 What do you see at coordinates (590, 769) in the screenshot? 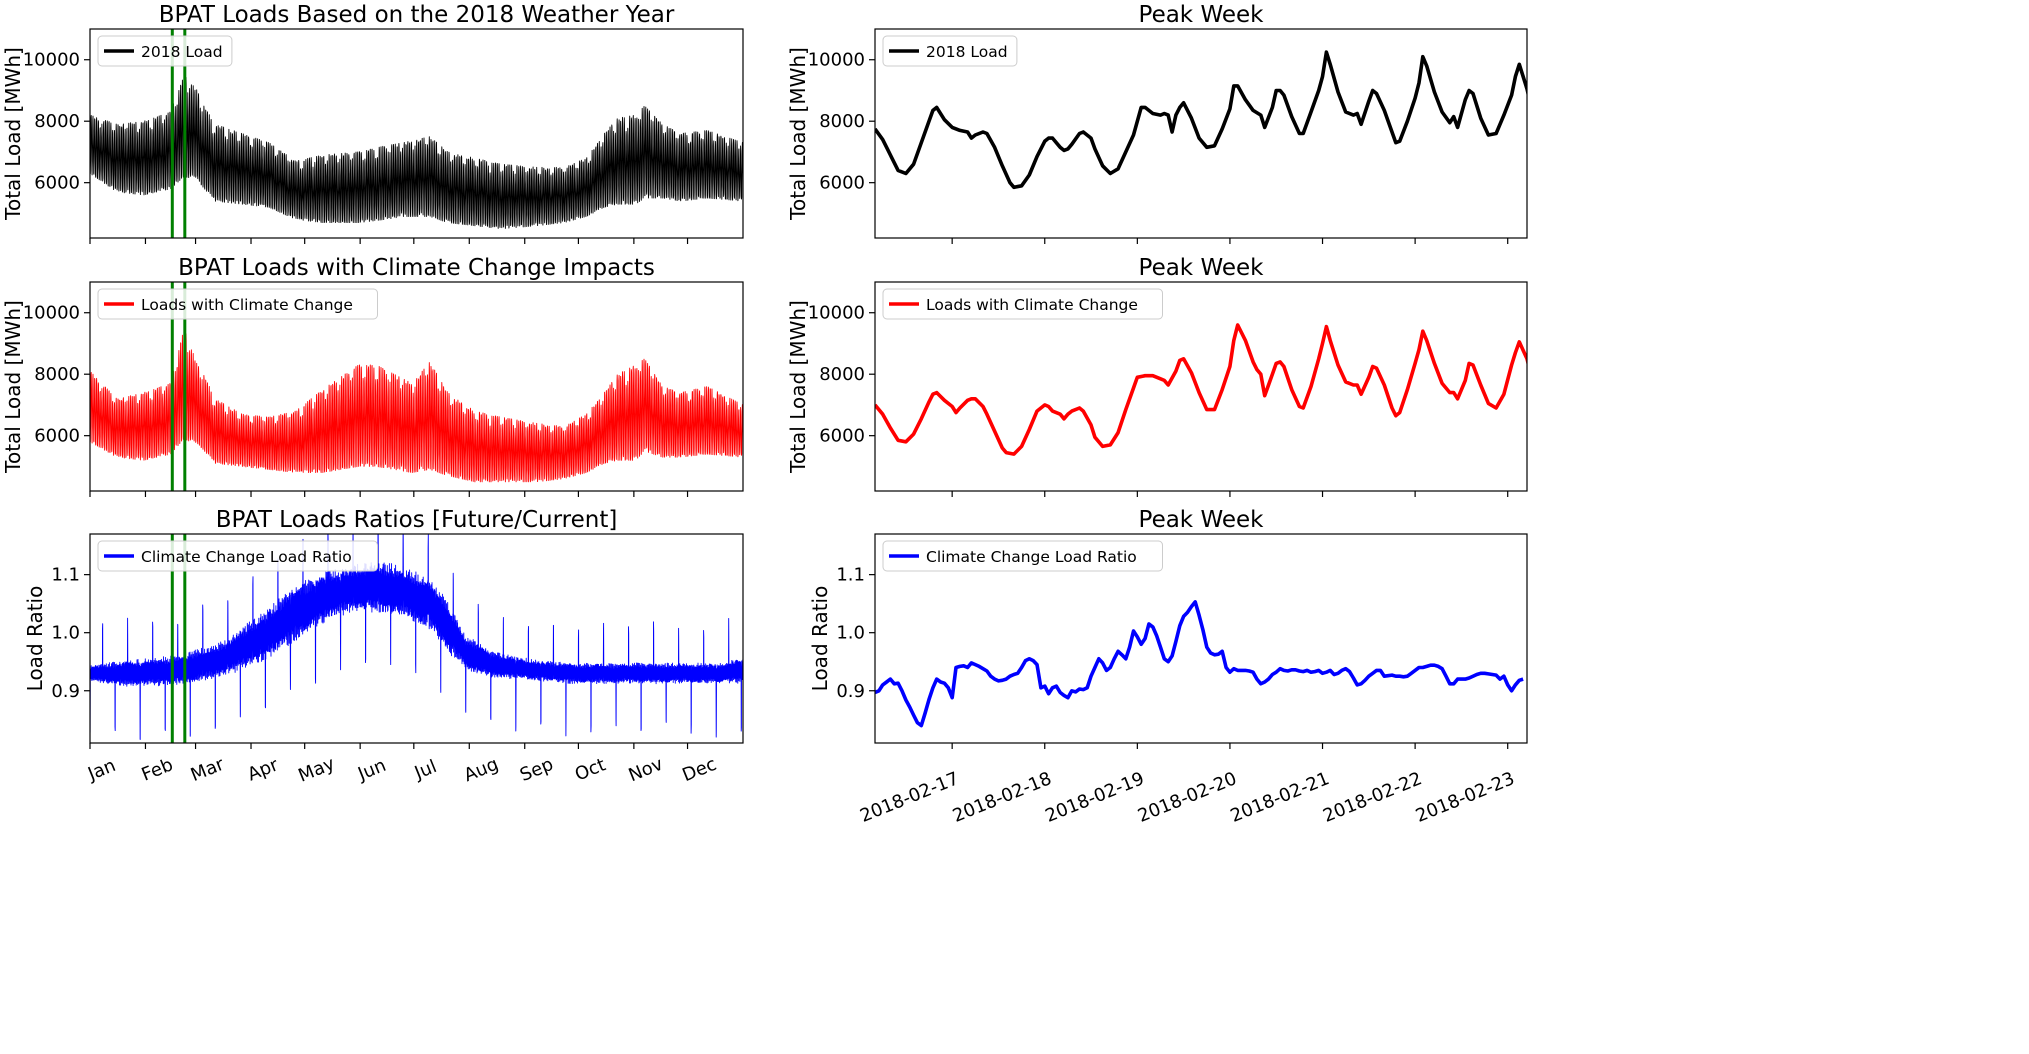
I see `x-tick-label: Oct` at bounding box center [590, 769].